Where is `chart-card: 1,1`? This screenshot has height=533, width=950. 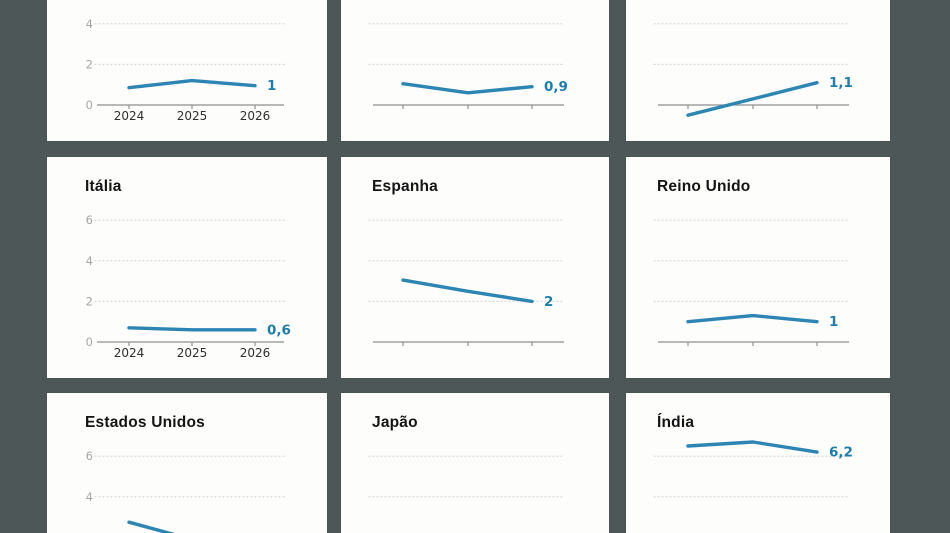 chart-card: 1,1 is located at coordinates (758, 70).